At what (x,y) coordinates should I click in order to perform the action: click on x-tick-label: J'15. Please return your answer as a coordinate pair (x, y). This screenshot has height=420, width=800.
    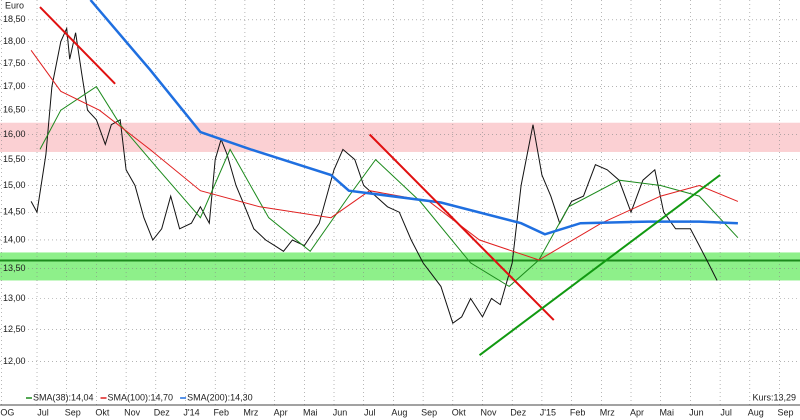
    Looking at the image, I should click on (548, 412).